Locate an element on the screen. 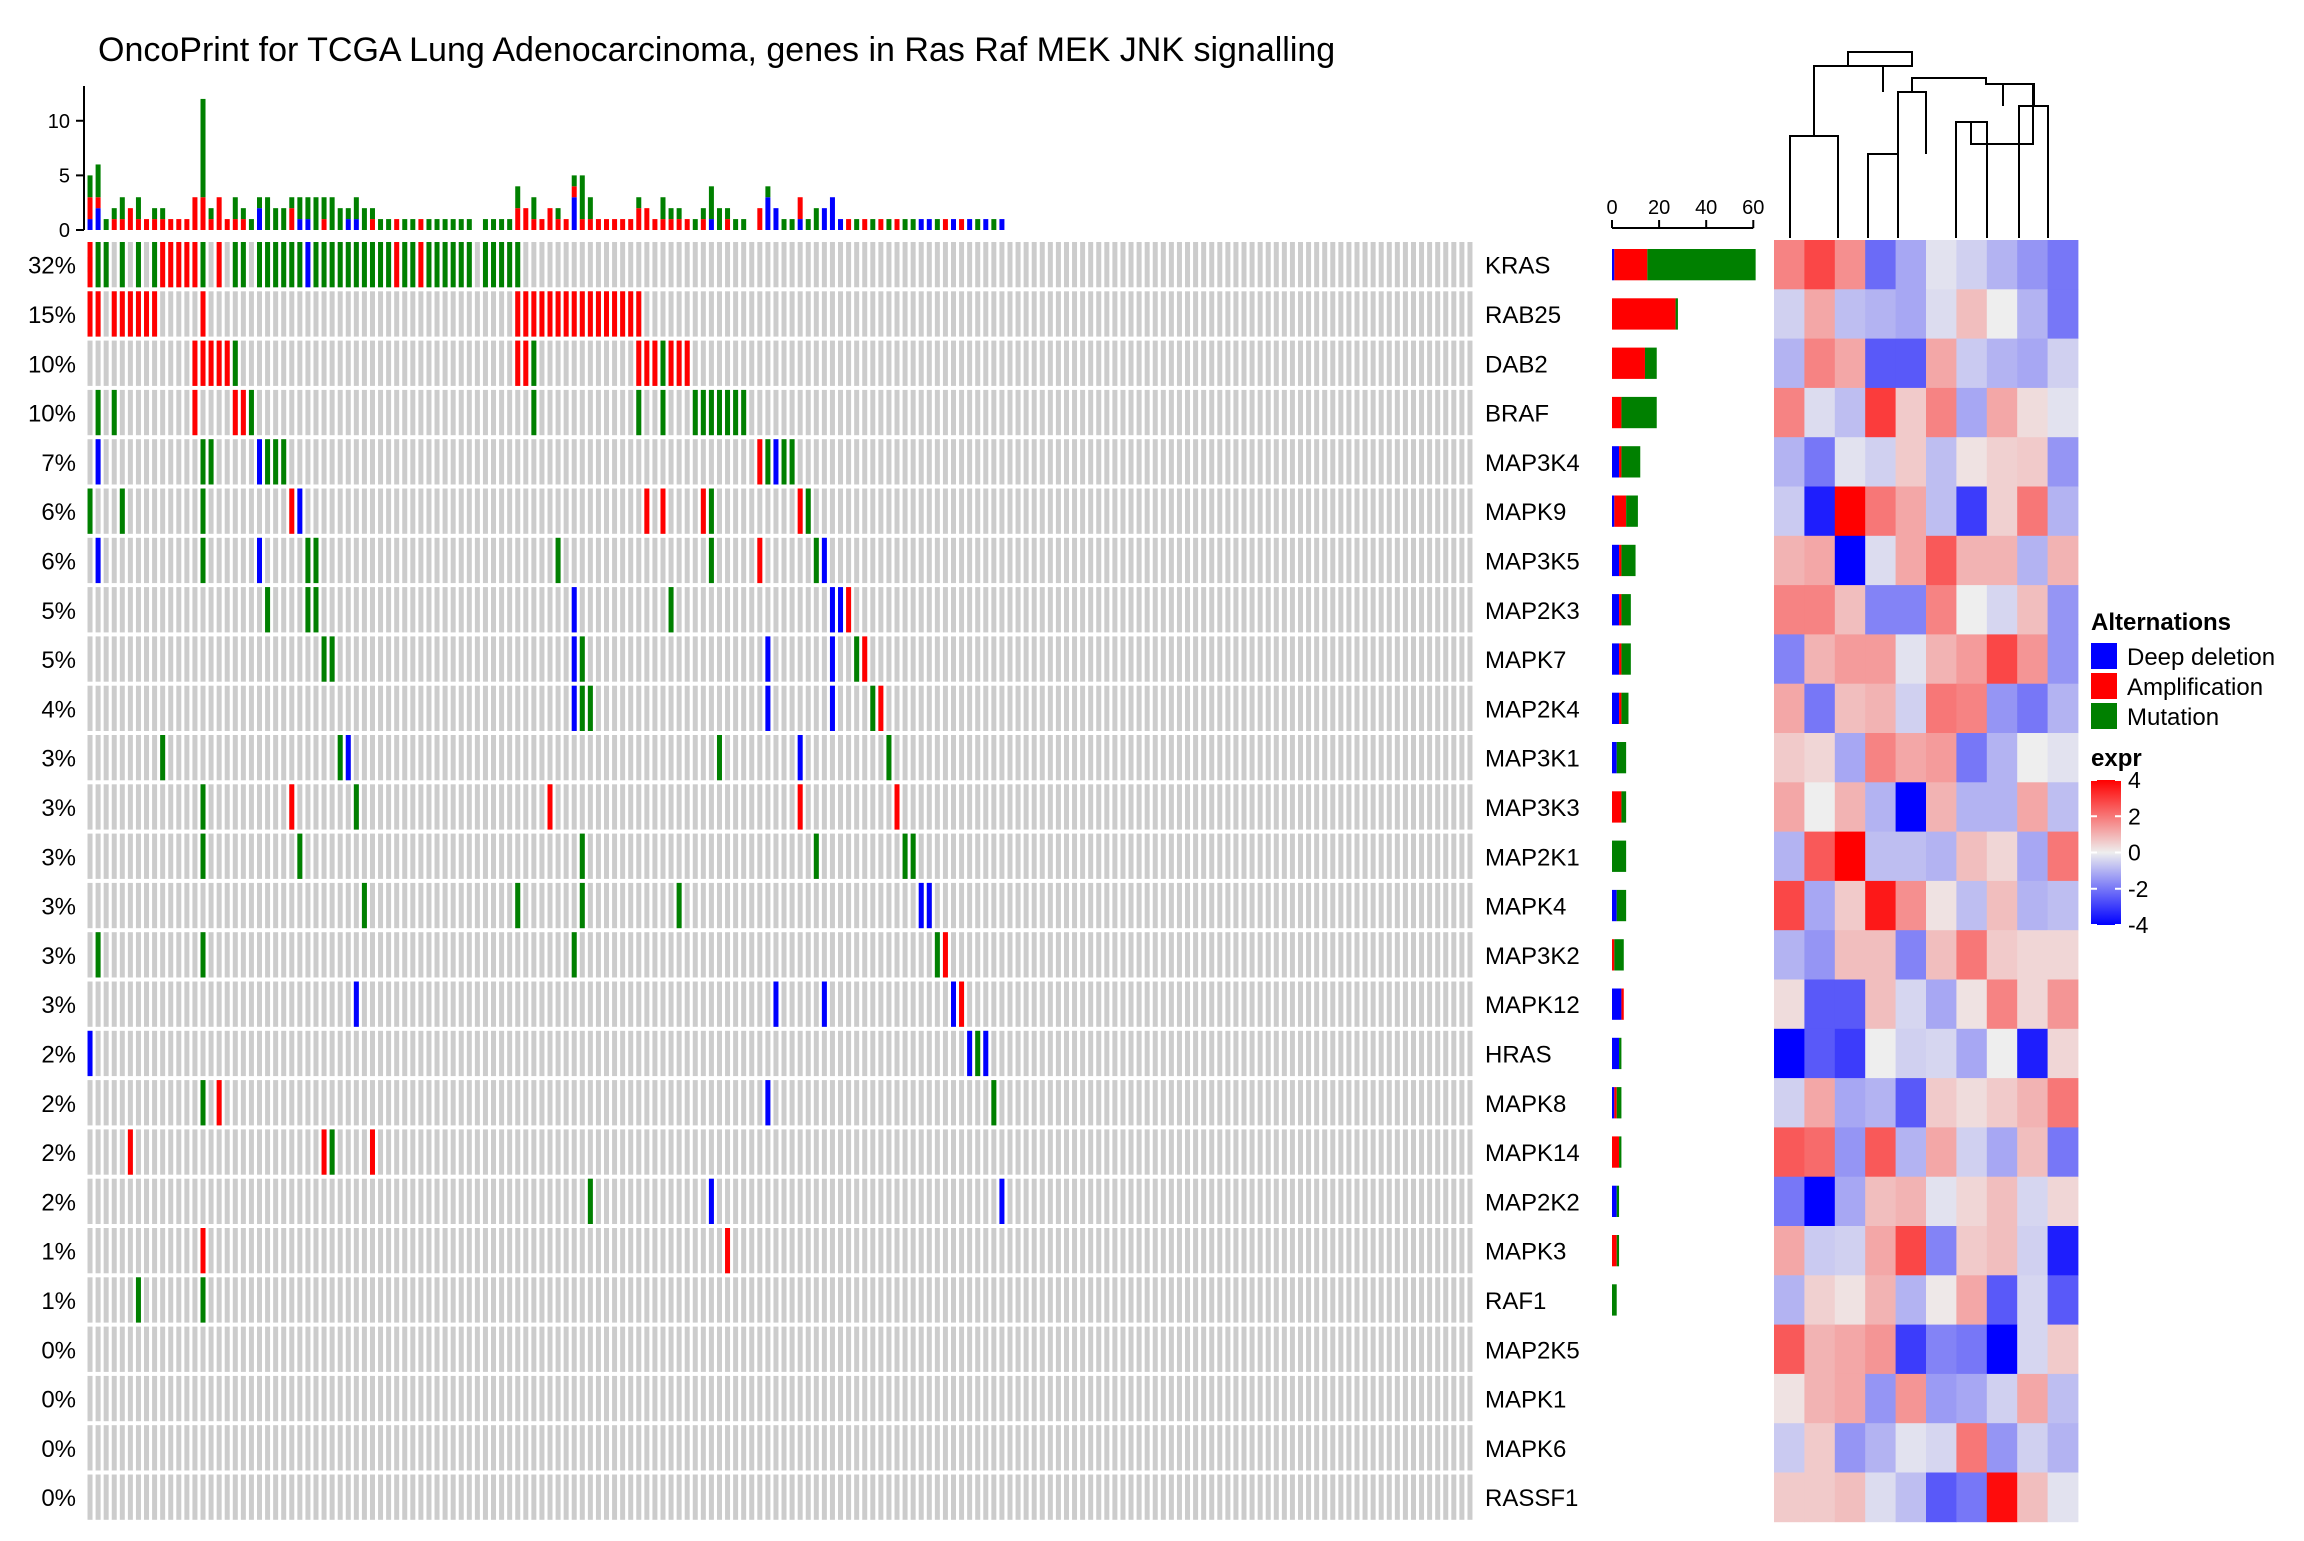 The image size is (2304, 1541). row-percentage-label: 3% is located at coordinates (58, 956).